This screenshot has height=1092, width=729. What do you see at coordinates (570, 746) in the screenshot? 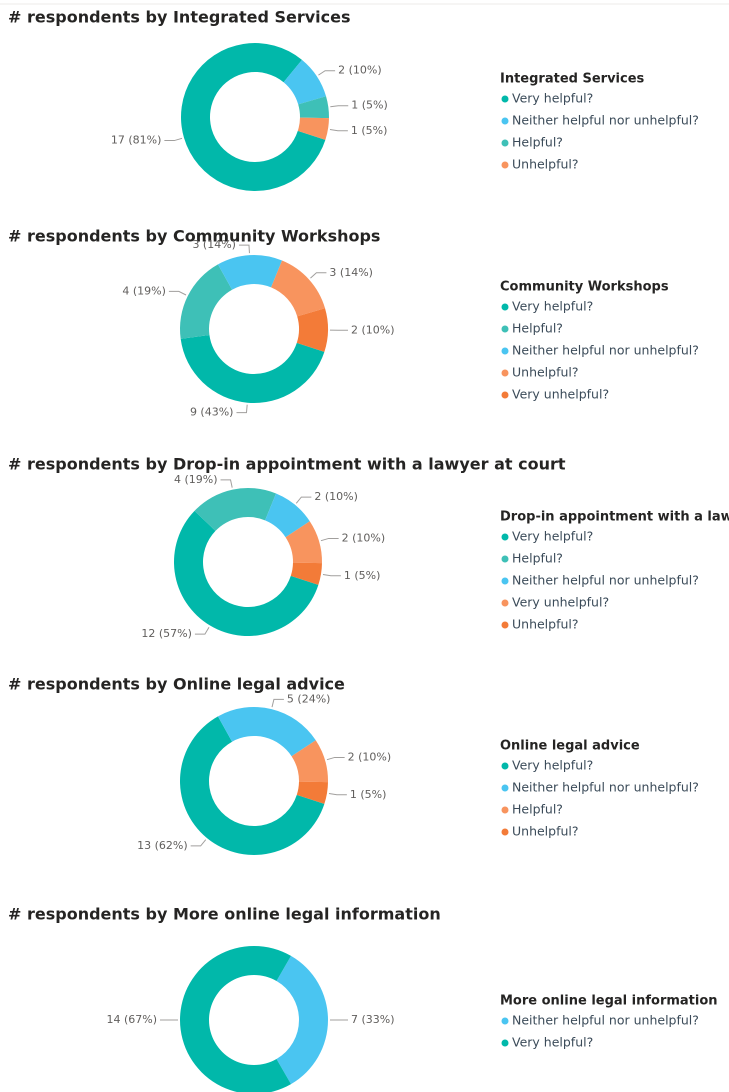
I see `legend-title: Online legal advice` at bounding box center [570, 746].